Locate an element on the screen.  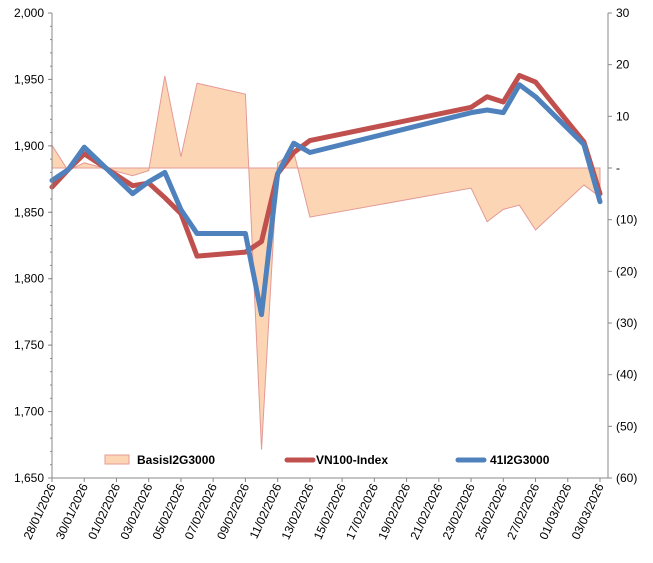
right-tick-label: 30 is located at coordinates (623, 13).